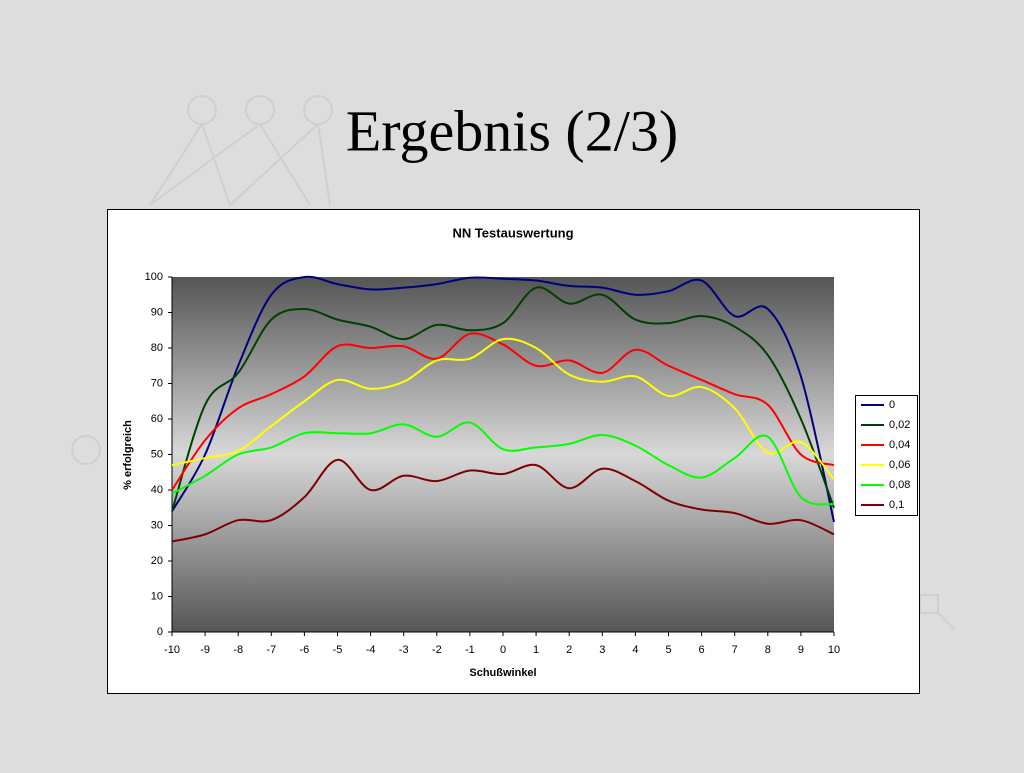 The height and width of the screenshot is (773, 1024). I want to click on y-tick-label: 20, so click(157, 561).